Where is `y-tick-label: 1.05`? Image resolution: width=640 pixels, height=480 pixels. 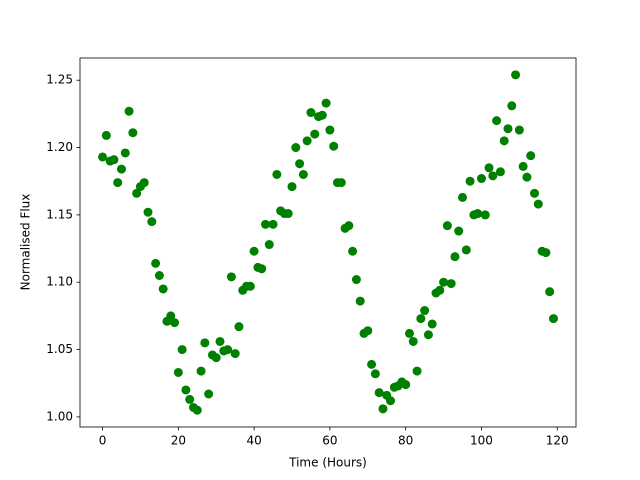
y-tick-label: 1.05 is located at coordinates (59, 349).